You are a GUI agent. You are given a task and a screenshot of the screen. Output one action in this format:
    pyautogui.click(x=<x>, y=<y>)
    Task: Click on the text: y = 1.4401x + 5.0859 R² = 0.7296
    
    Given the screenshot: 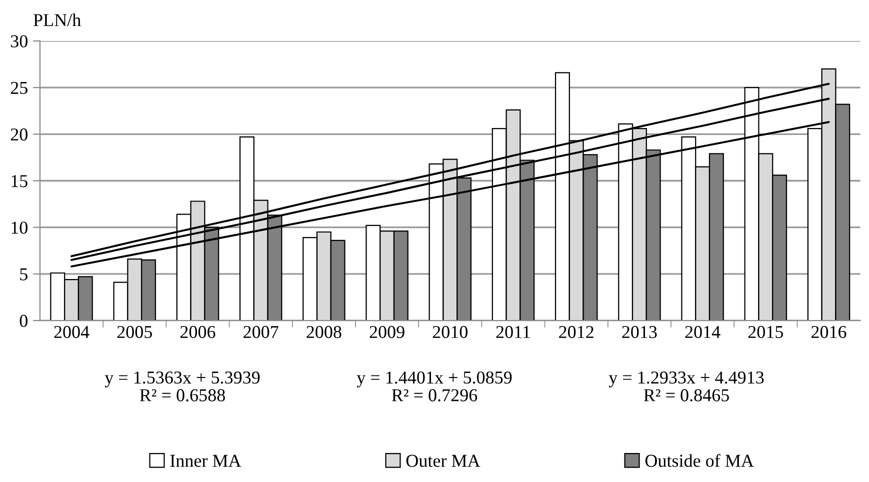 What is the action you would take?
    pyautogui.click(x=434, y=386)
    